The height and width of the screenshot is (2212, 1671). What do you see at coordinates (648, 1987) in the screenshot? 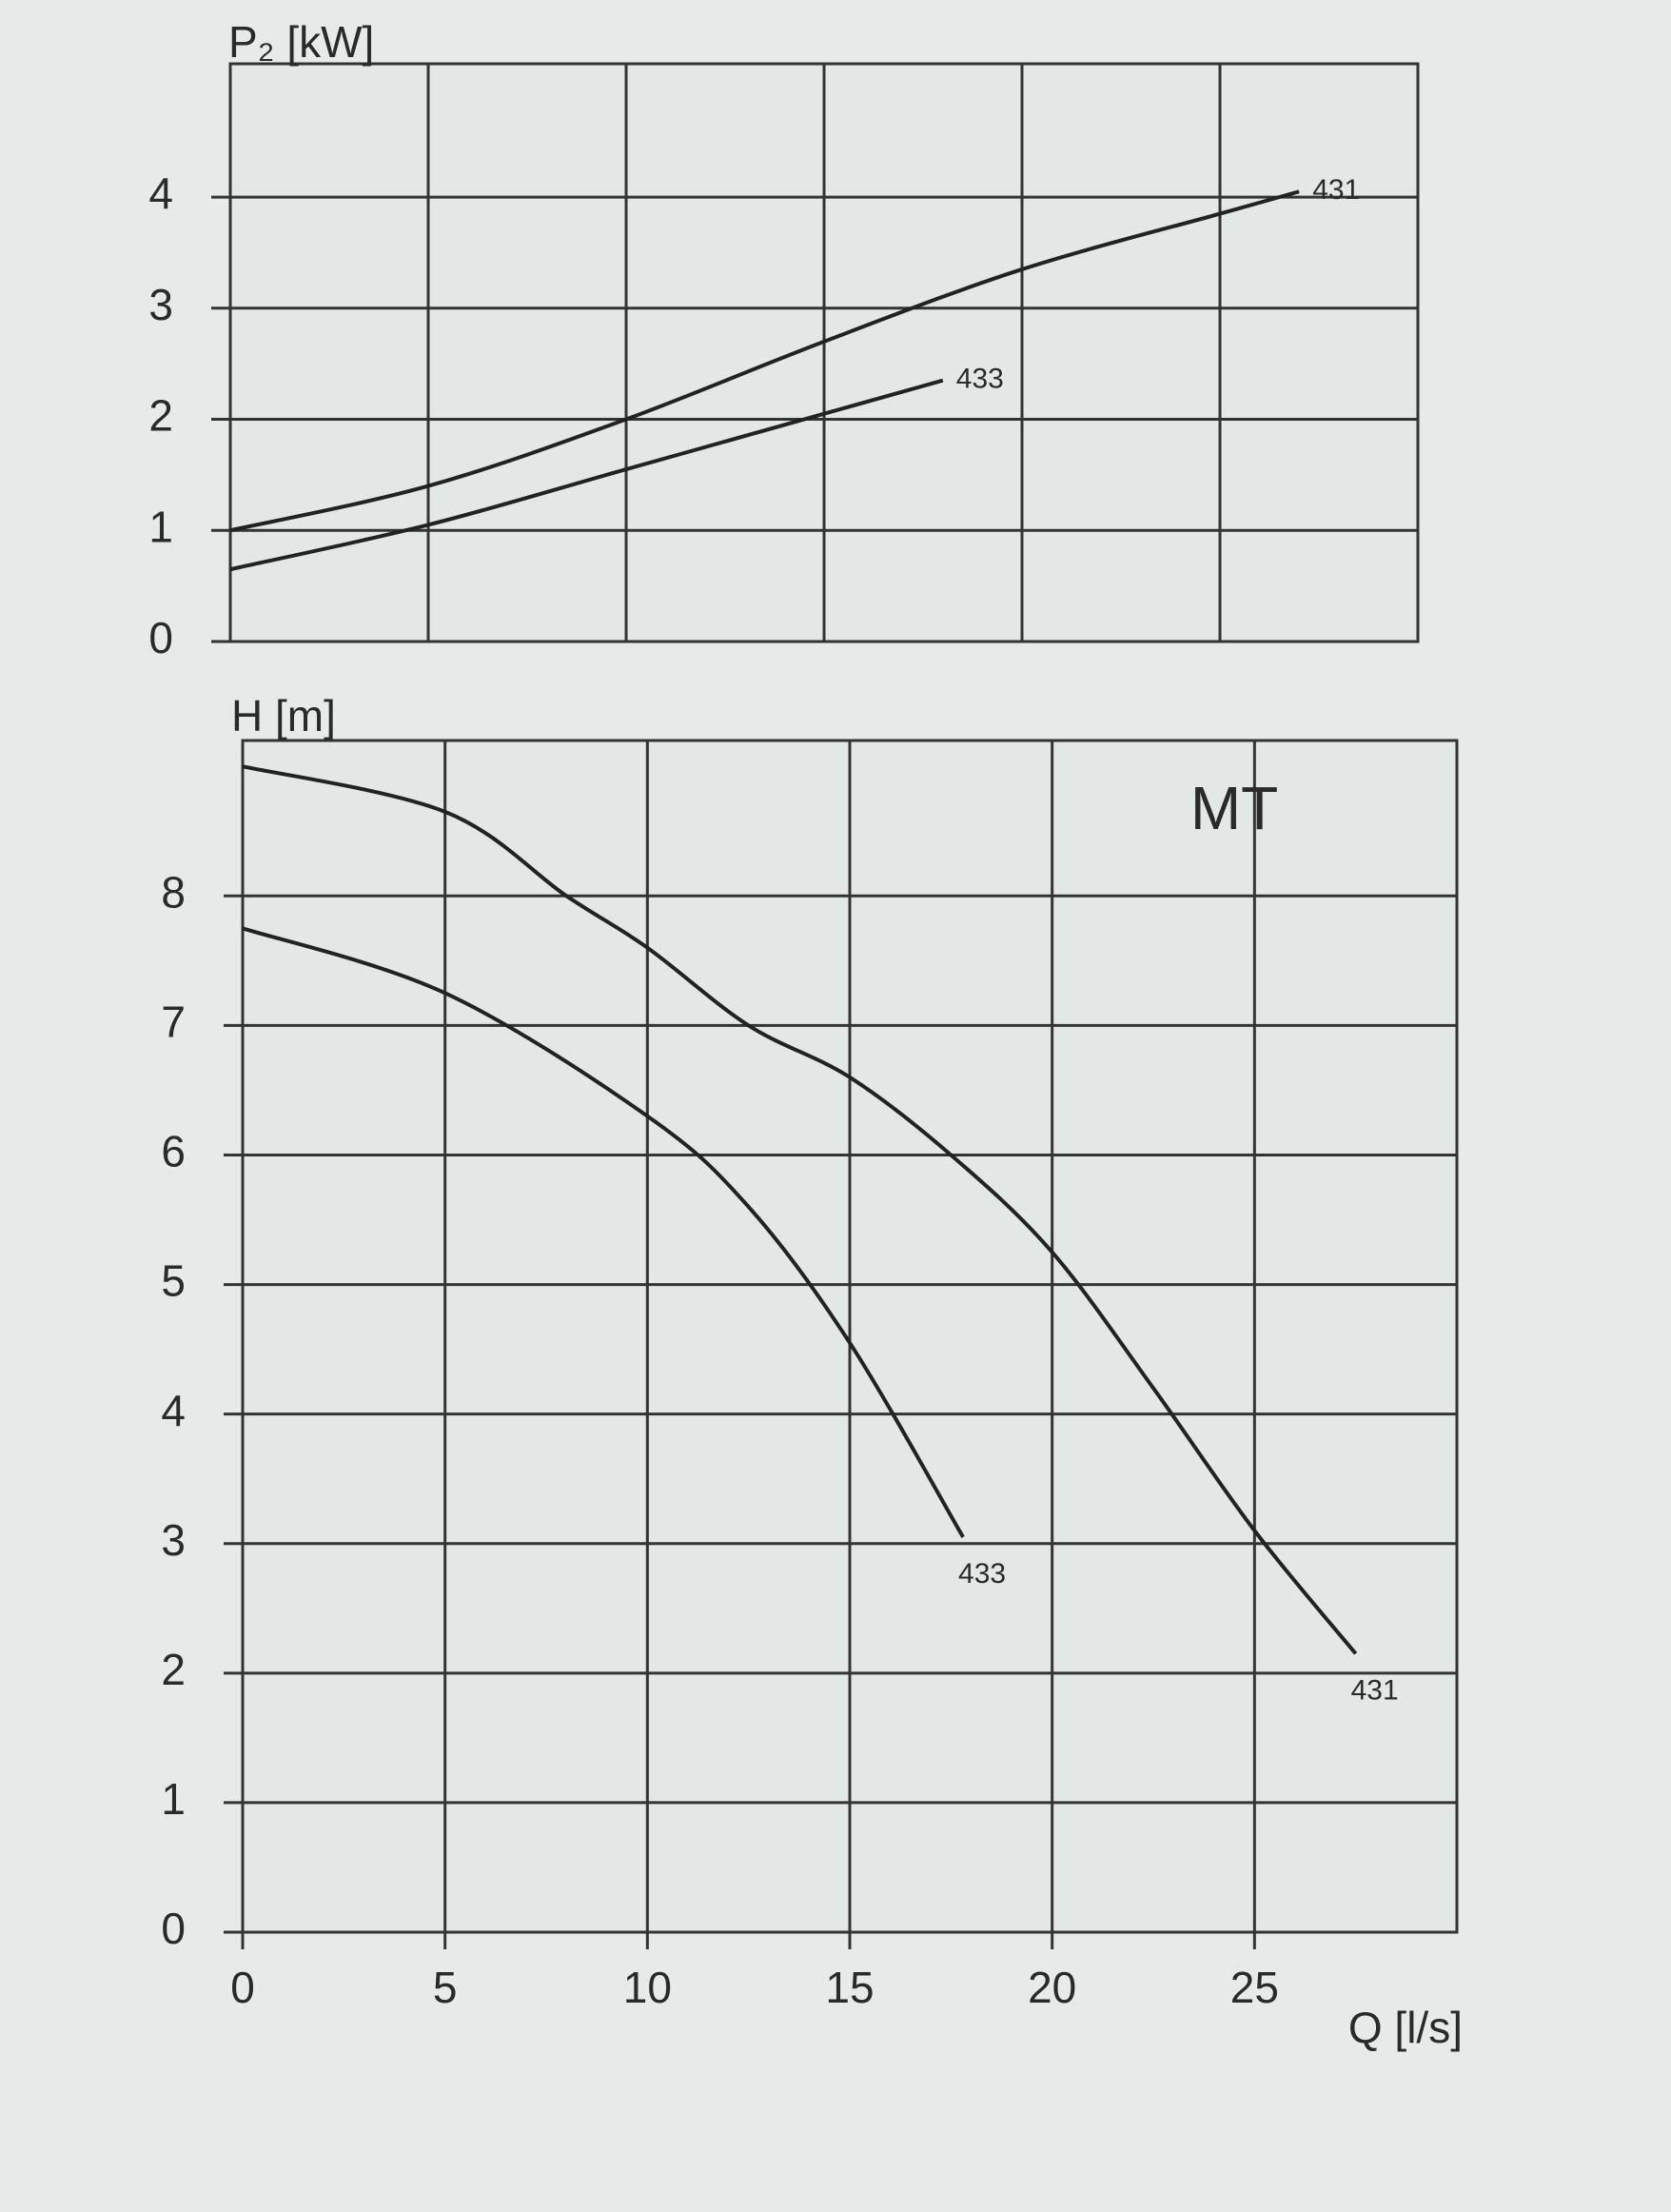
I see `x-tick-label: 10` at bounding box center [648, 1987].